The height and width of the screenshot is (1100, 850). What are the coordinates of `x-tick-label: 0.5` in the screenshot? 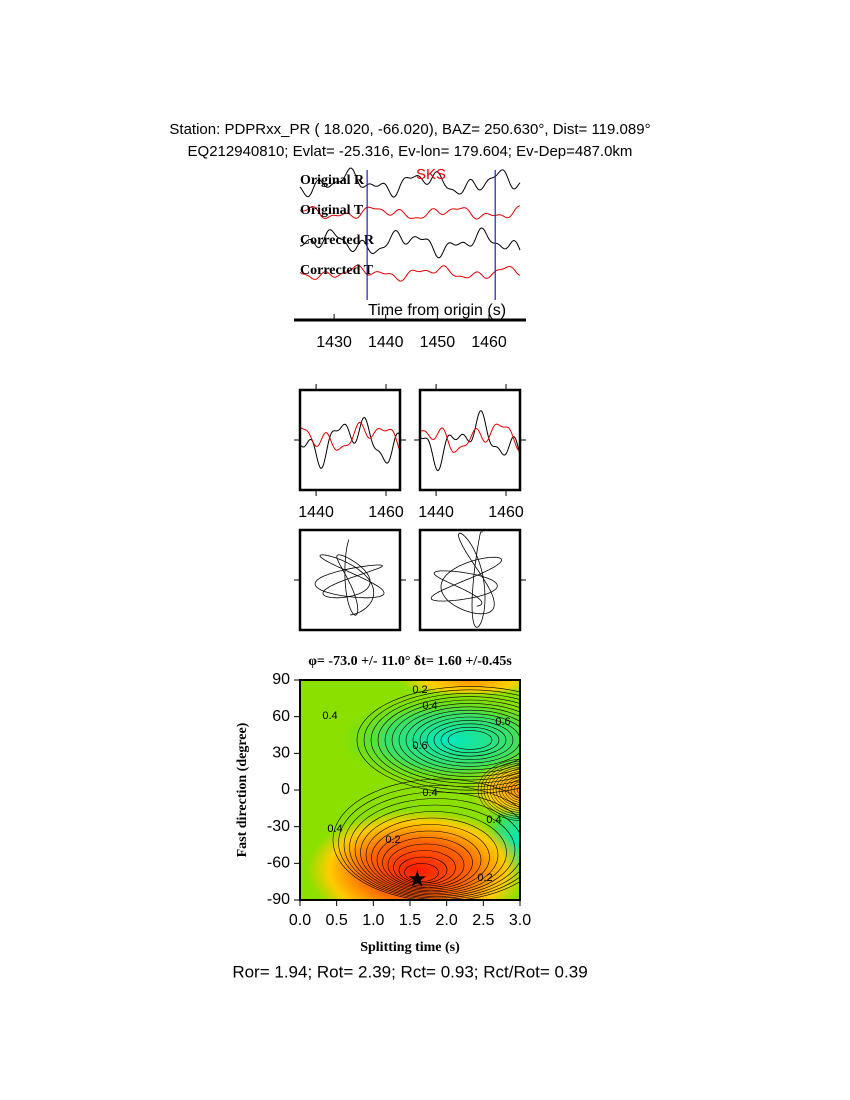 It's located at (337, 920).